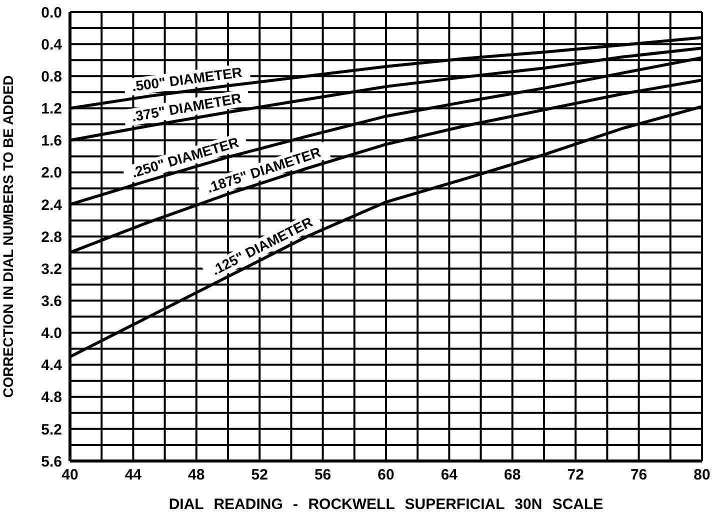 This screenshot has width=718, height=513. Describe the element at coordinates (51, 301) in the screenshot. I see `y-tick-label: 3.6` at that location.